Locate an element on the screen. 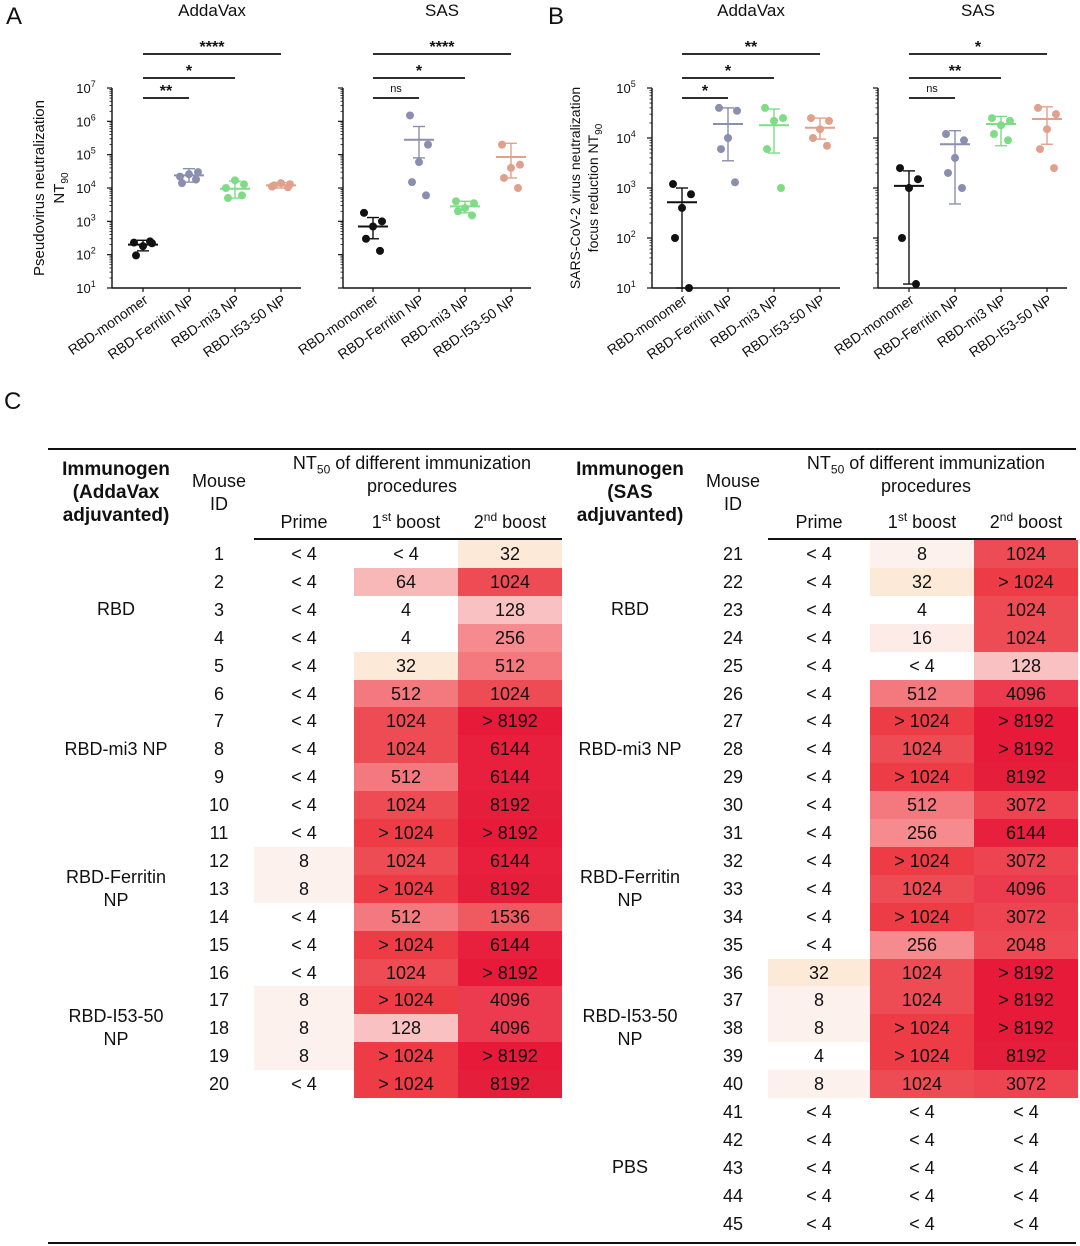 The image size is (1080, 1246). y-tick-label: 10² is located at coordinates (625, 237).